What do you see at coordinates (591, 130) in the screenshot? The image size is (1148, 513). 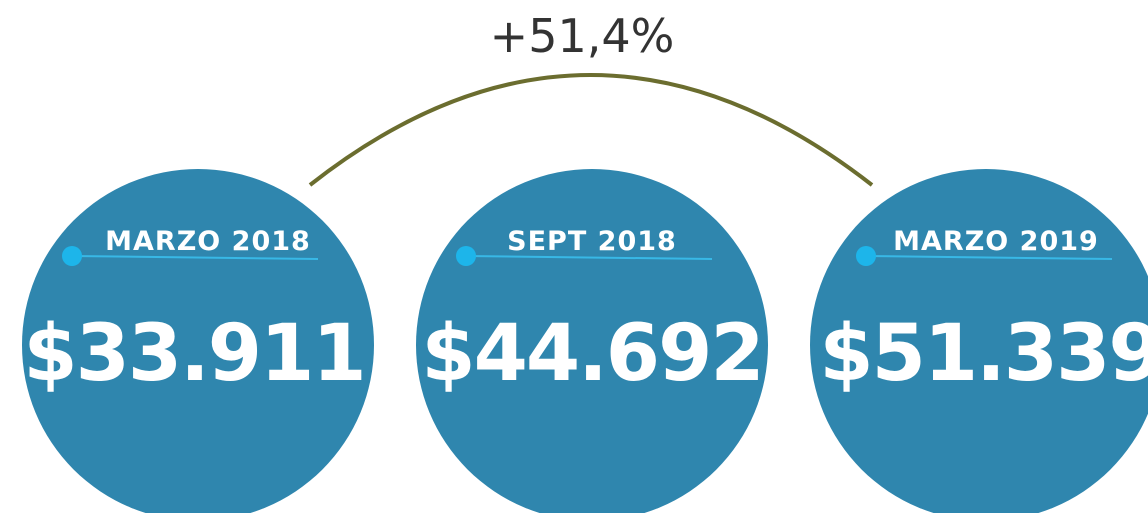 I see `growth-arc` at bounding box center [591, 130].